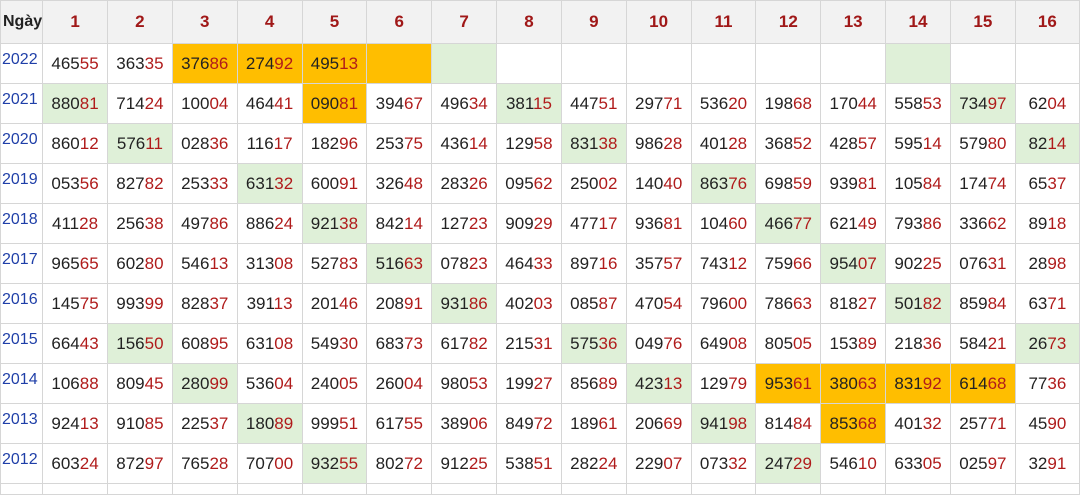  Describe the element at coordinates (269, 303) in the screenshot. I see `result-cell: 39113` at that location.